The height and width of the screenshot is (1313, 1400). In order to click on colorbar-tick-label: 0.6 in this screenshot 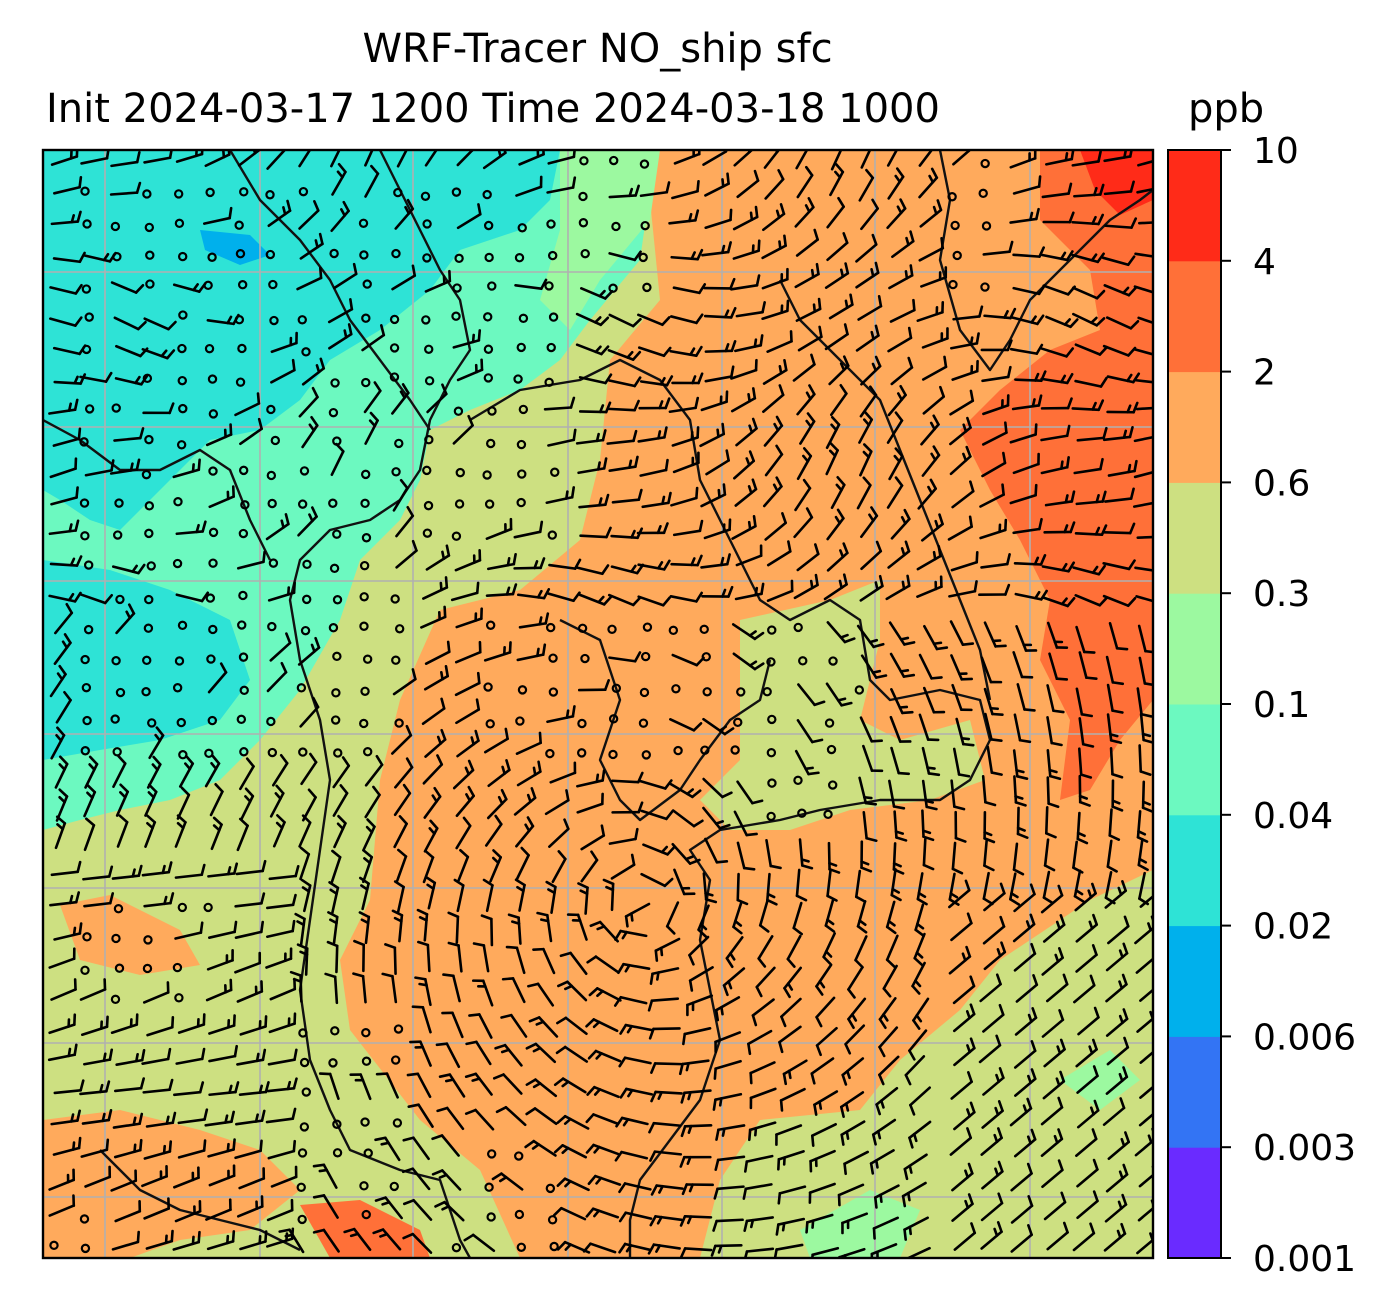, I will do `click(1281, 483)`.